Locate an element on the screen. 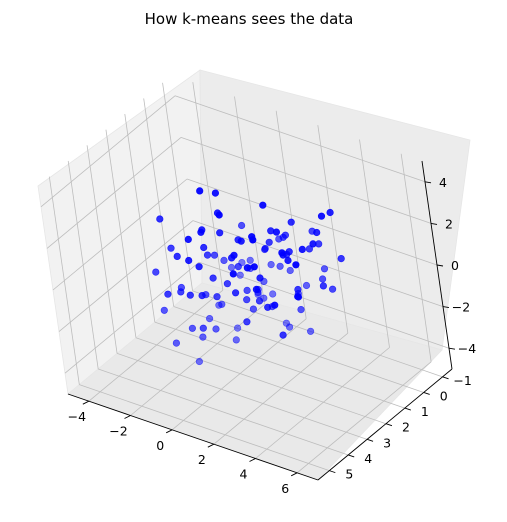 This screenshot has width=507, height=522. y-tick-label: 2 is located at coordinates (406, 427).